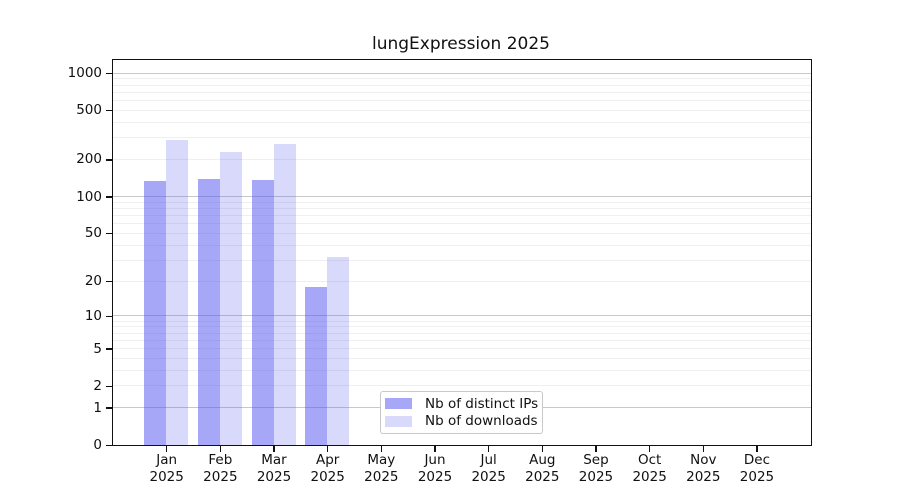 The height and width of the screenshot is (500, 900). I want to click on x-tick-label: Sep 2025, so click(596, 469).